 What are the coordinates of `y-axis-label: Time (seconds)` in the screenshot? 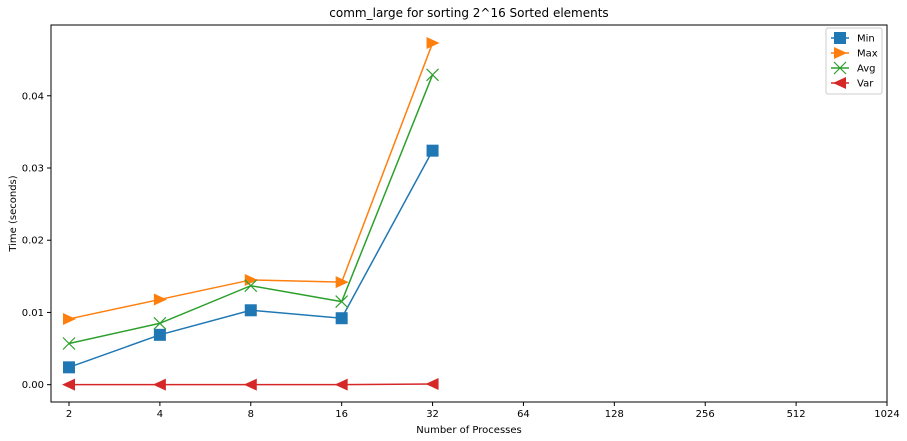 It's located at (13, 213).